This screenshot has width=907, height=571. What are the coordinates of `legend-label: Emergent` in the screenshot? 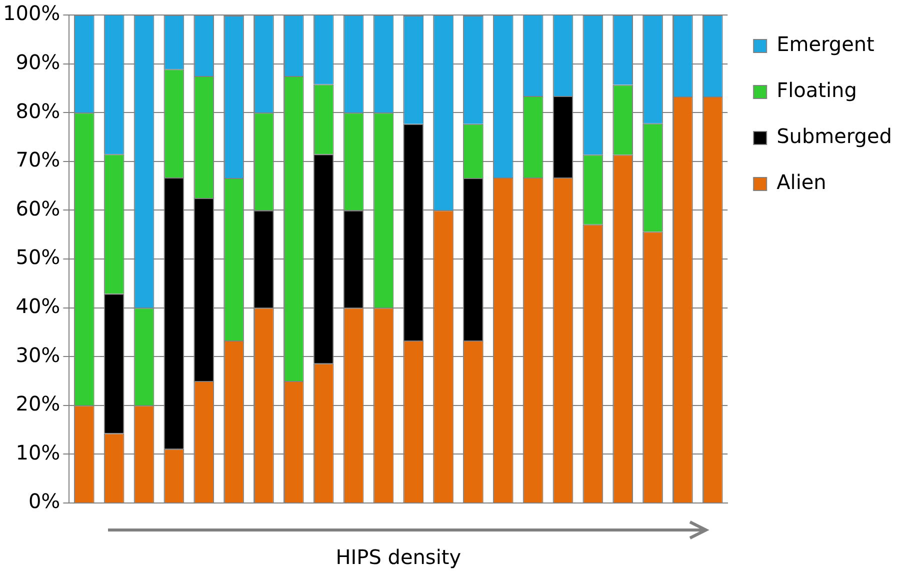 It's located at (825, 44).